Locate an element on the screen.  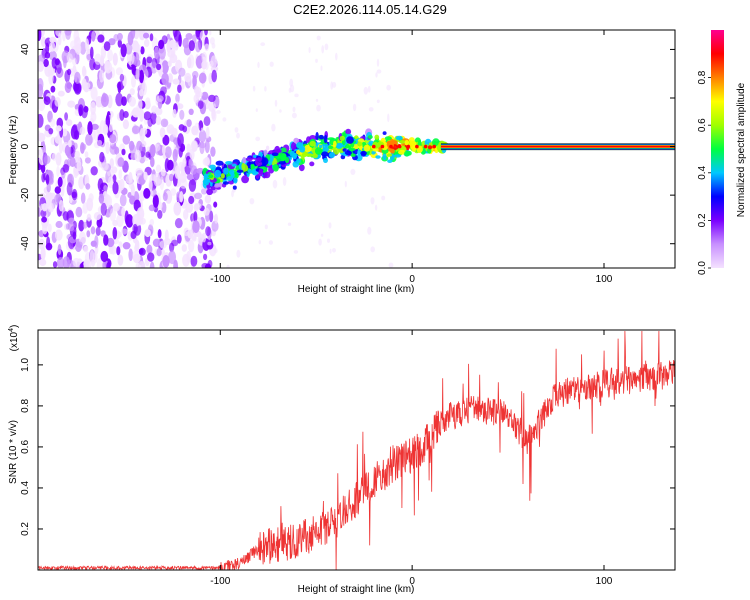
colorbar-tick-label: 0.0 is located at coordinates (702, 268).